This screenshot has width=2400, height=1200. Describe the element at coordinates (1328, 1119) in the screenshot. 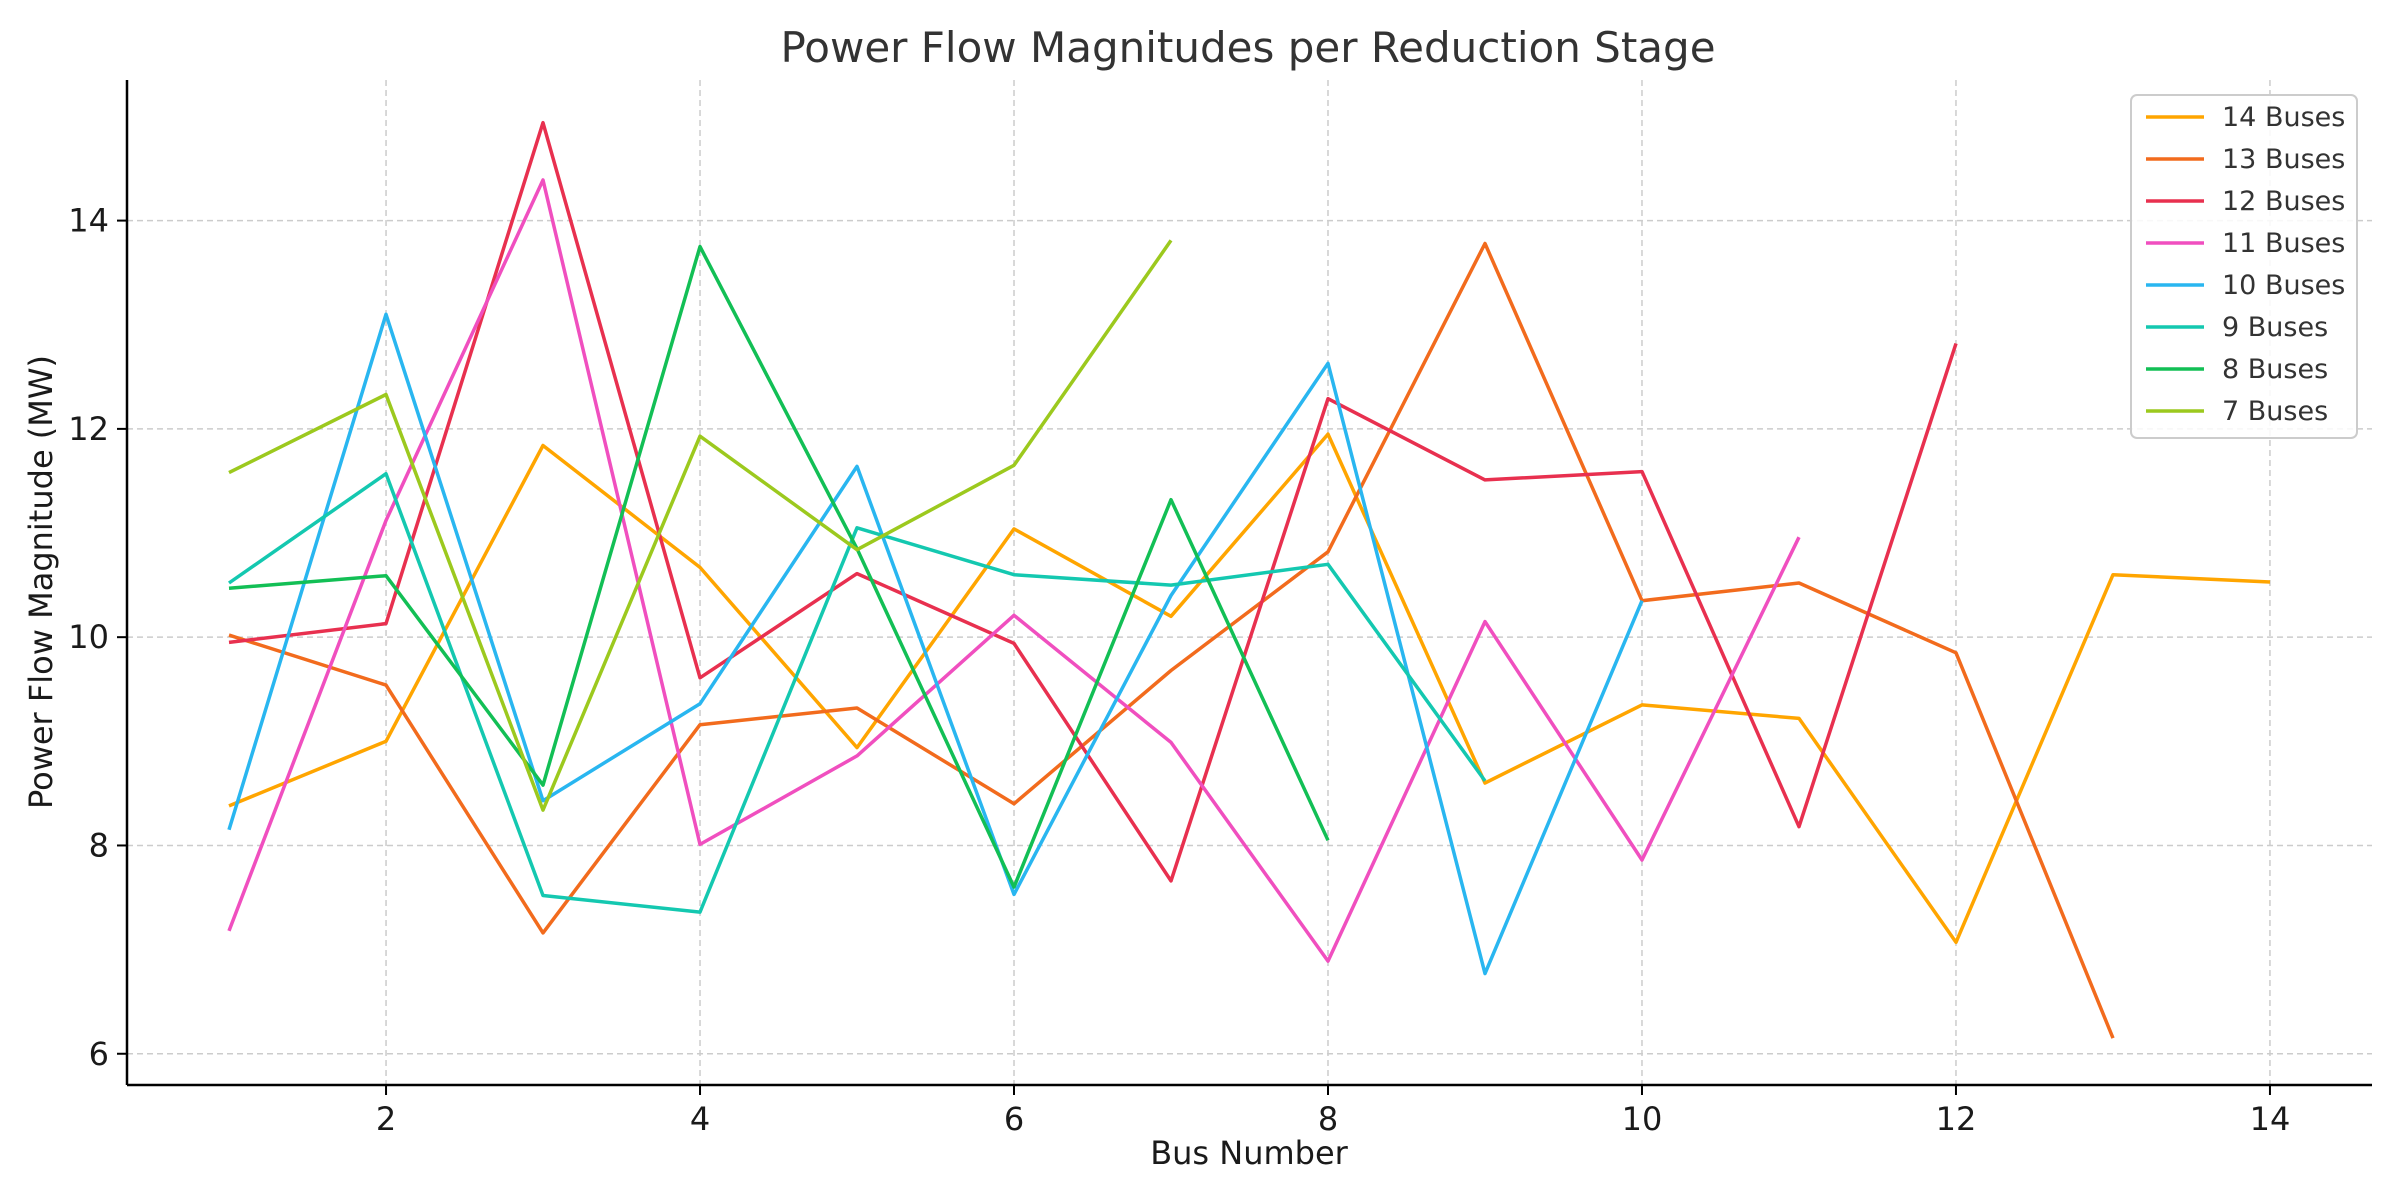

I see `x-tick-label: 8` at that location.